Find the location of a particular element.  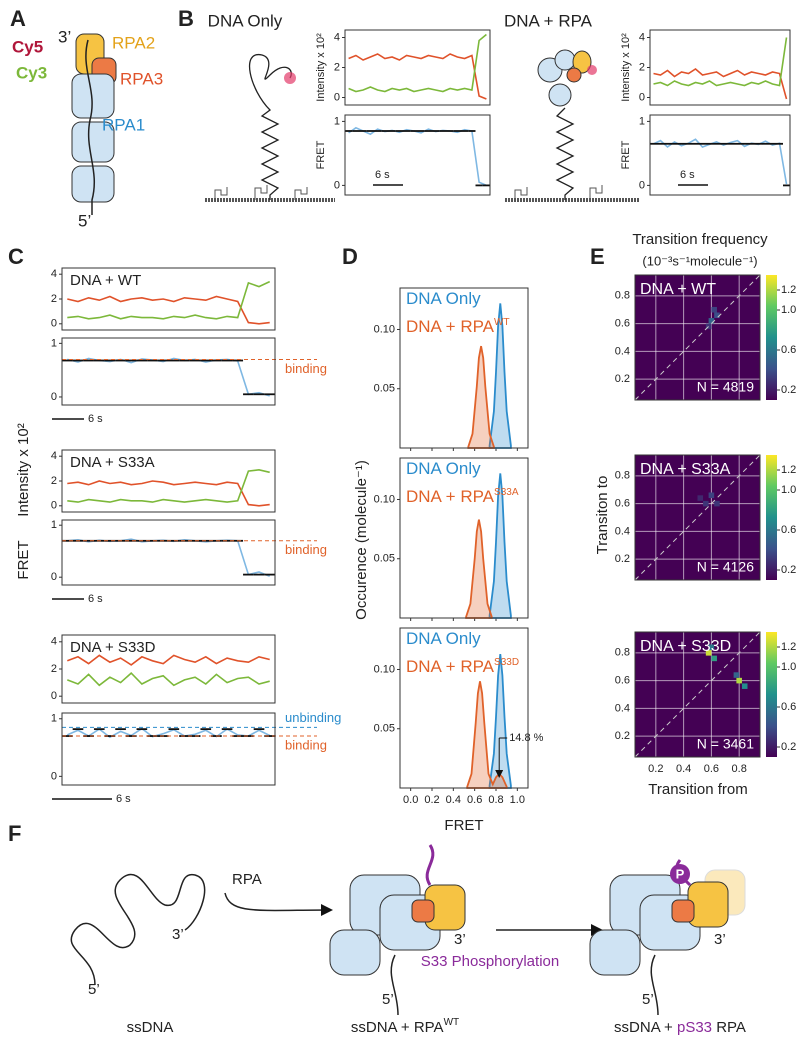

legend-text: DNA Only is located at coordinates (443, 638).